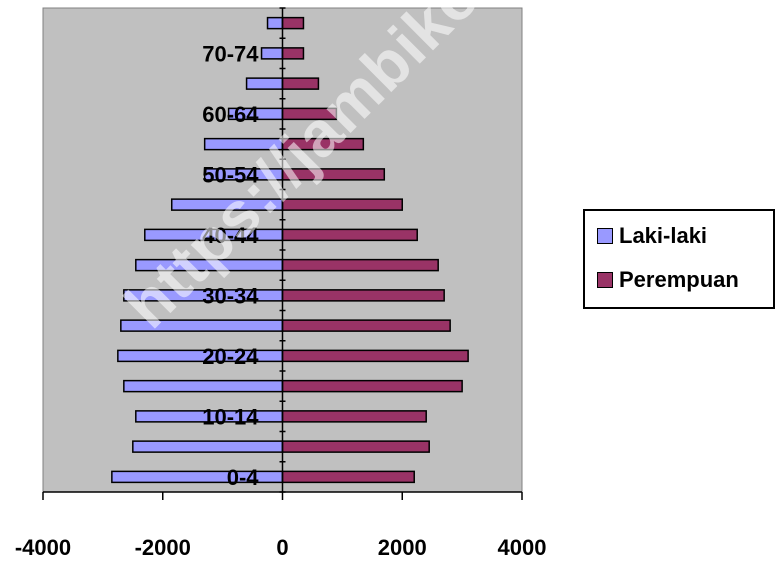 This screenshot has width=775, height=561. Describe the element at coordinates (605, 280) in the screenshot. I see `legend-swatch-perempuan` at that location.